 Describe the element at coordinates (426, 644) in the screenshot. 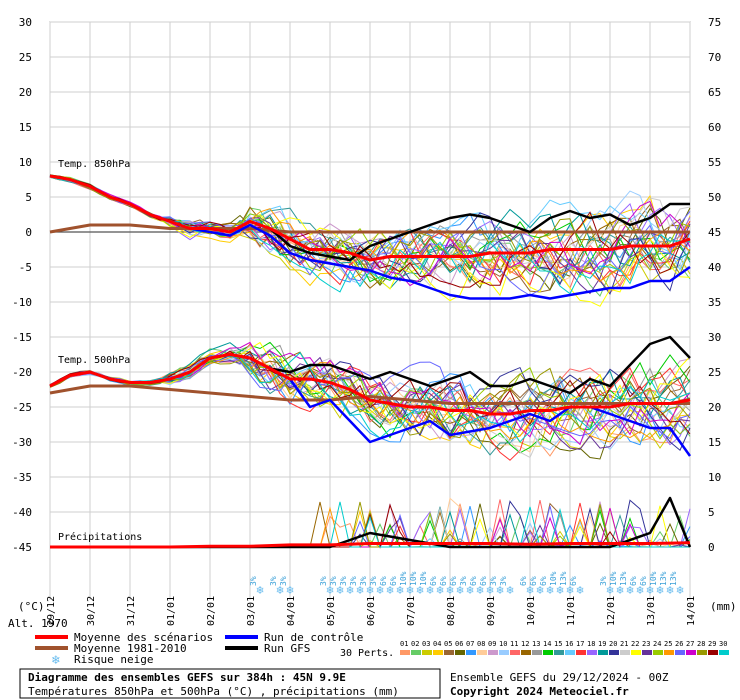

I see `pert-id: 03` at that location.